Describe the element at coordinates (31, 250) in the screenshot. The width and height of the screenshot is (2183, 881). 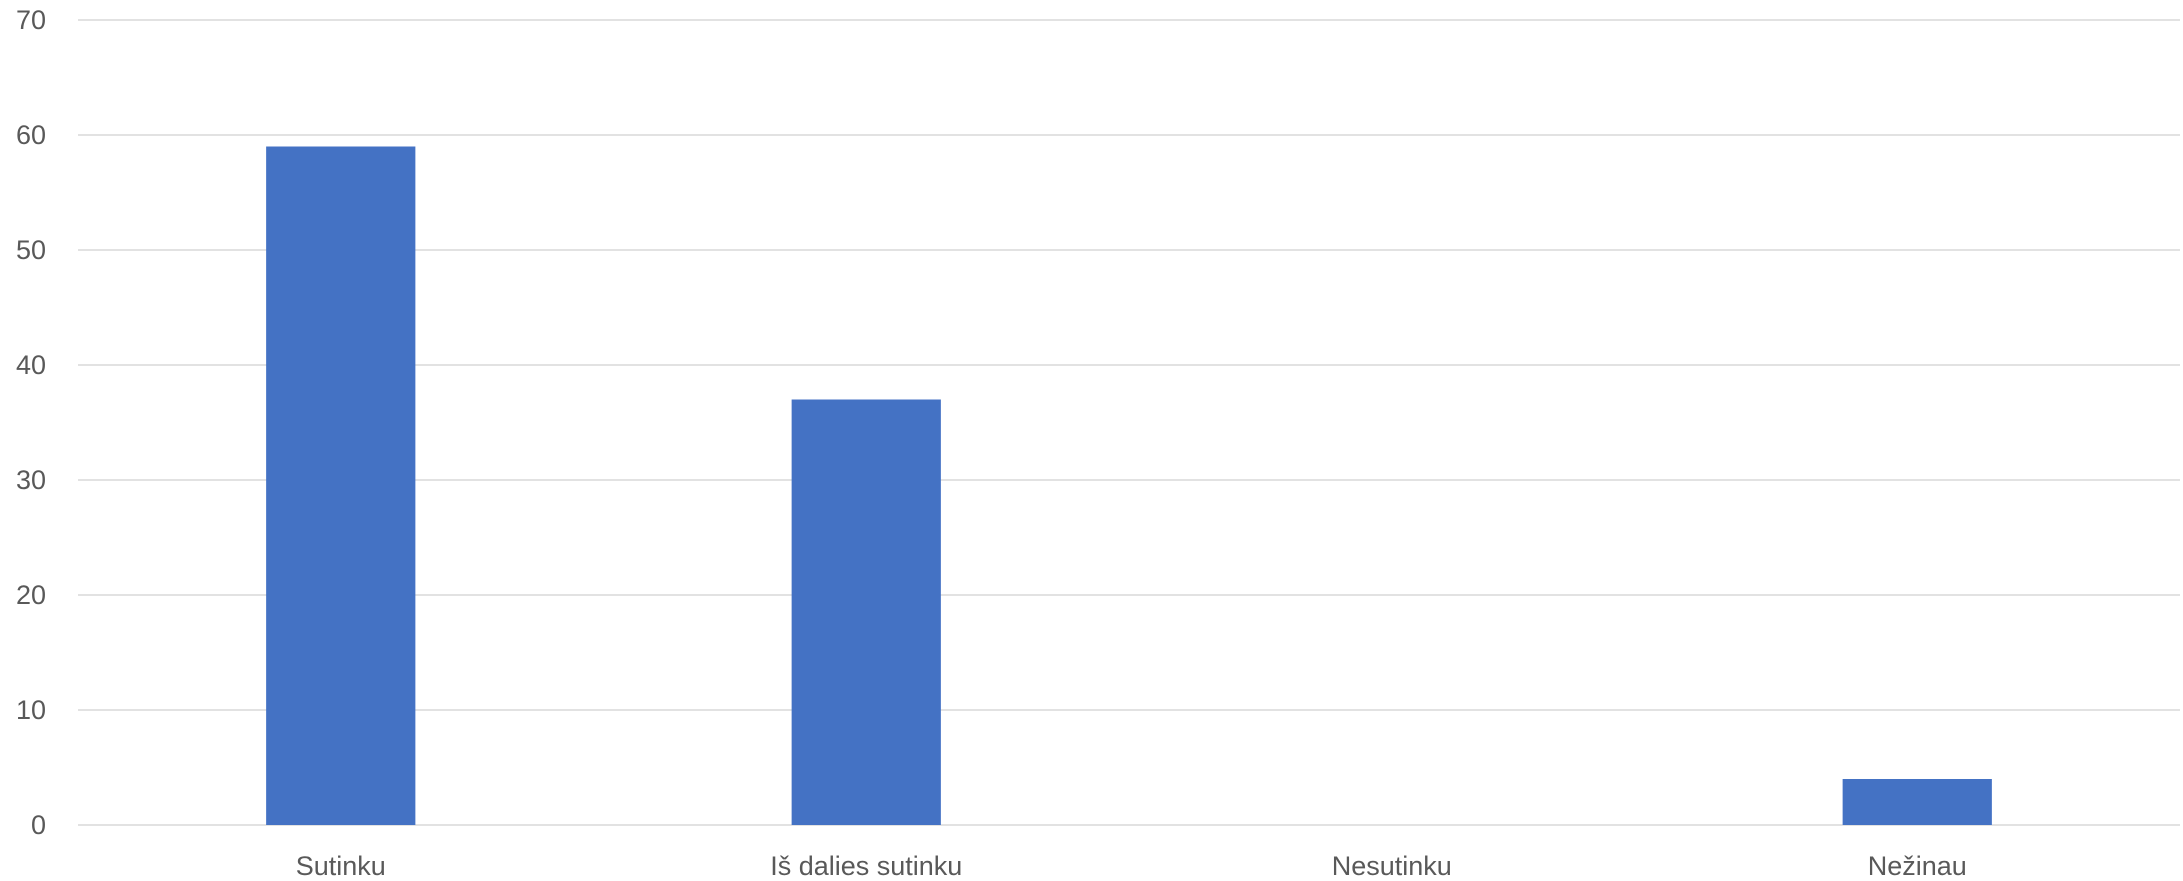
I see `y-tick-label: 50` at that location.